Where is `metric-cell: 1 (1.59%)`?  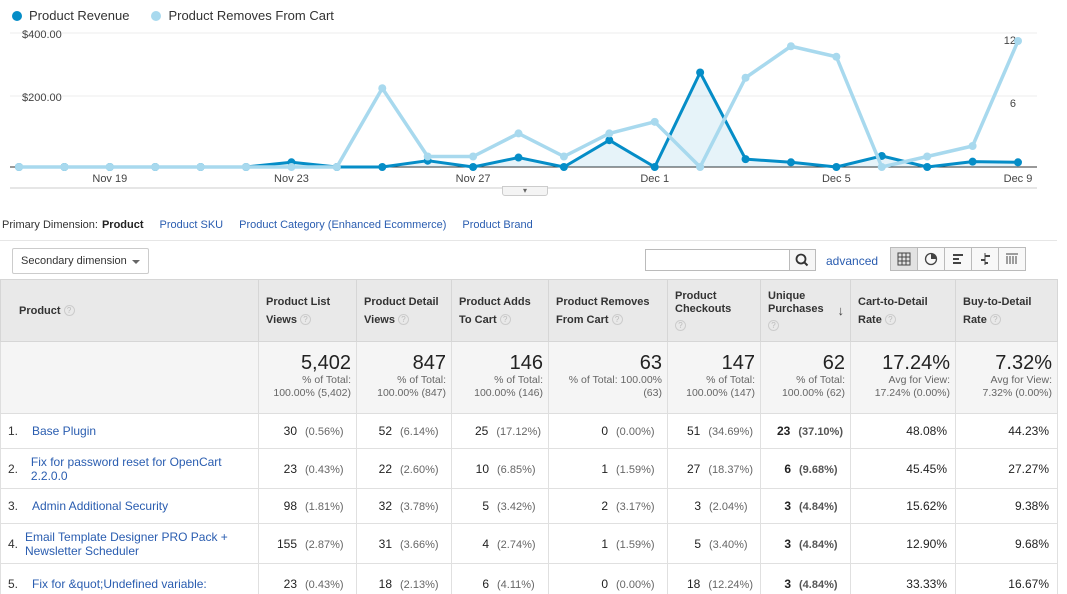
metric-cell: 1 (1.59%) is located at coordinates (608, 468).